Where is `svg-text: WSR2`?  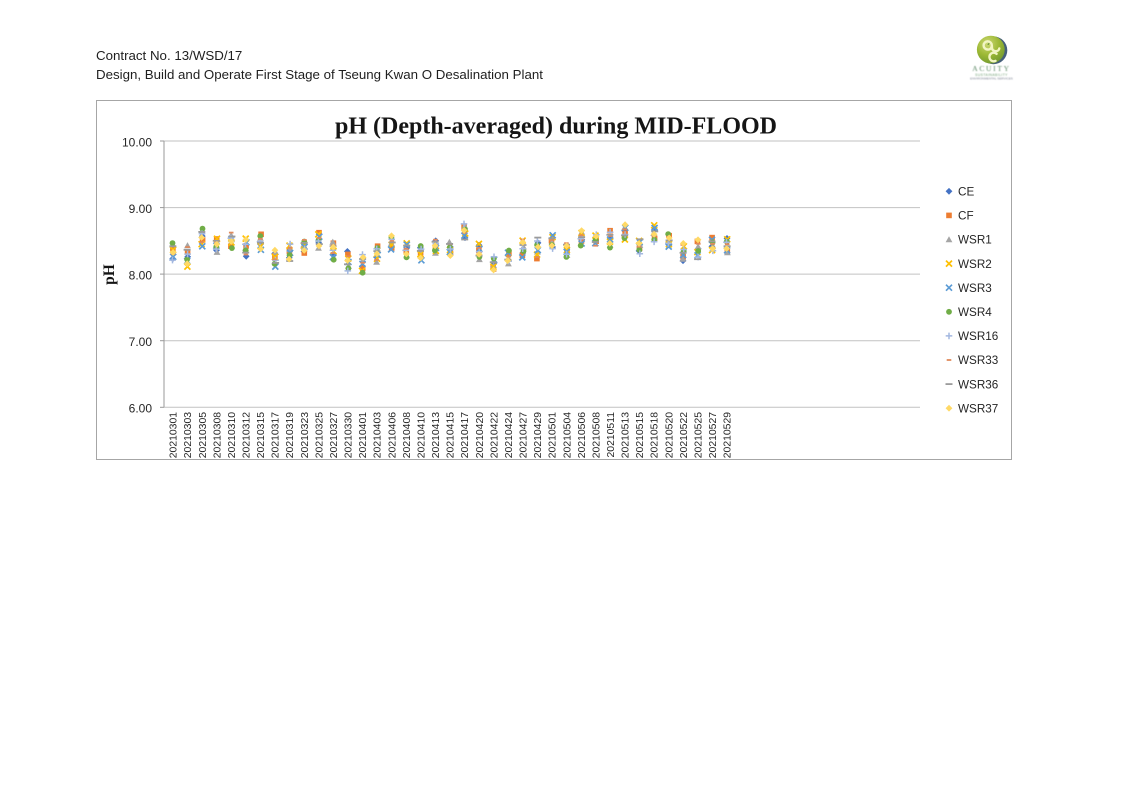 svg-text: WSR2 is located at coordinates (975, 264).